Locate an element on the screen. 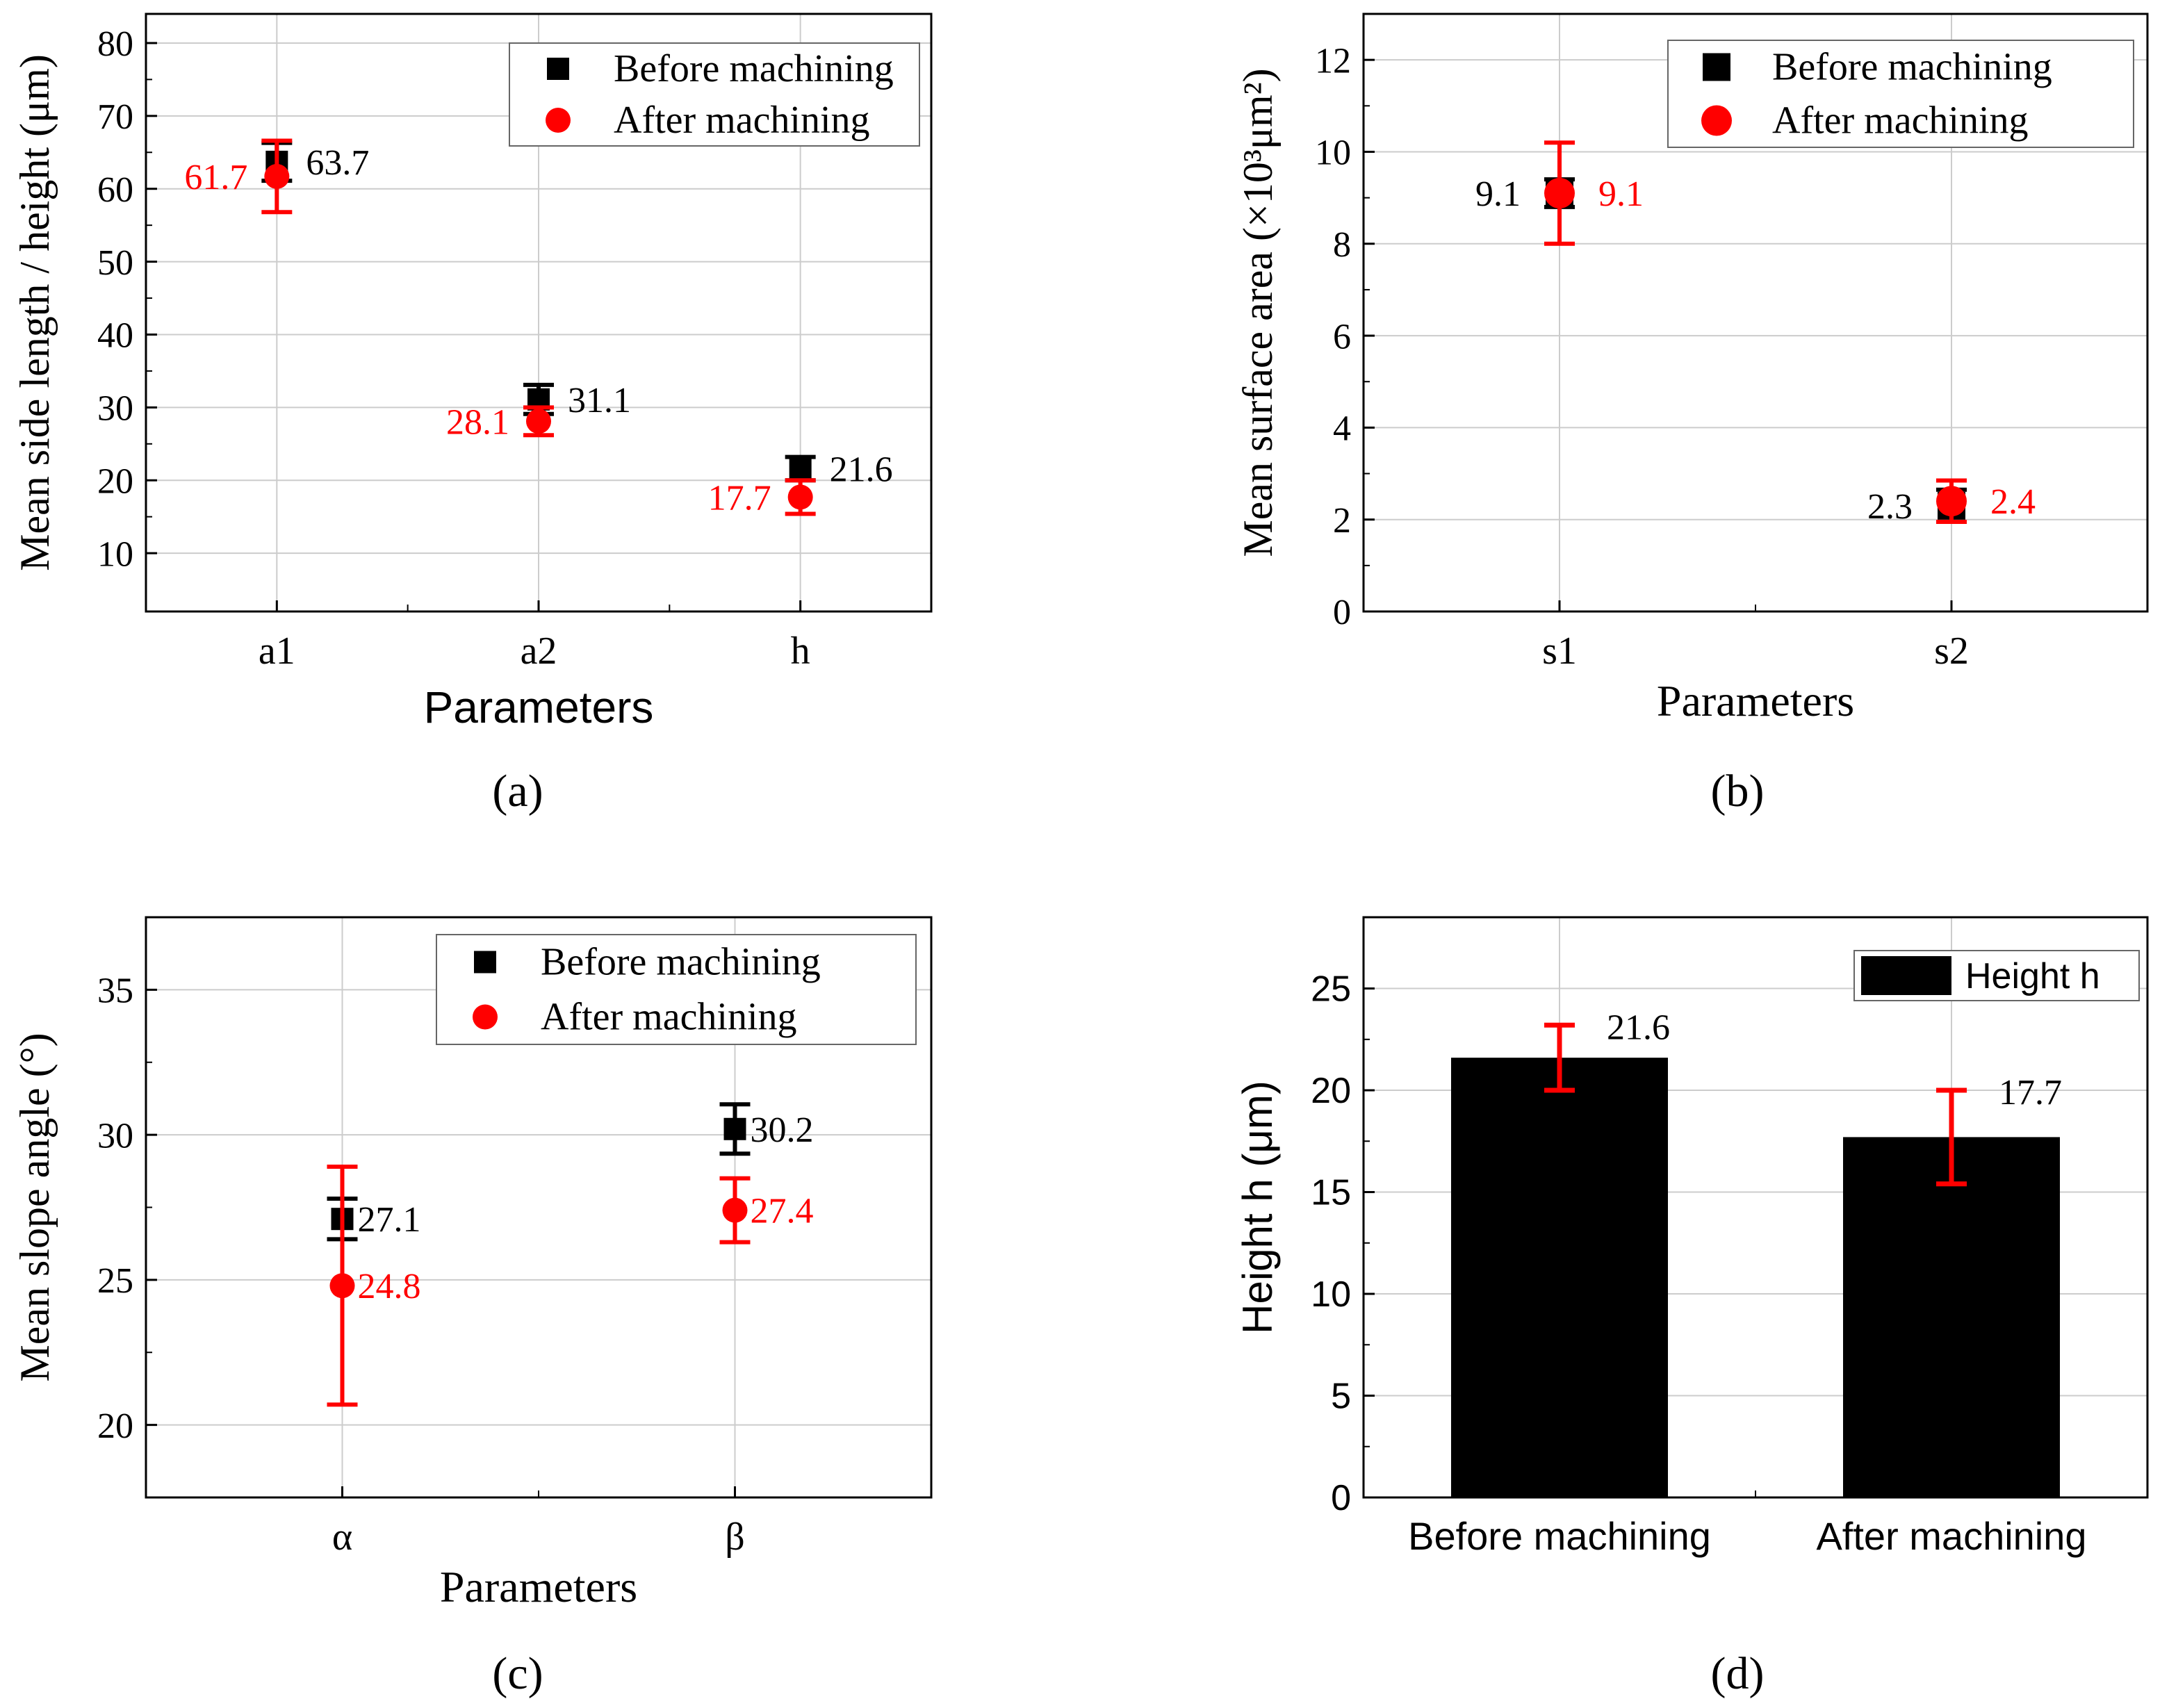 The image size is (2169, 1708). panel-caption: (c) is located at coordinates (517, 1673).